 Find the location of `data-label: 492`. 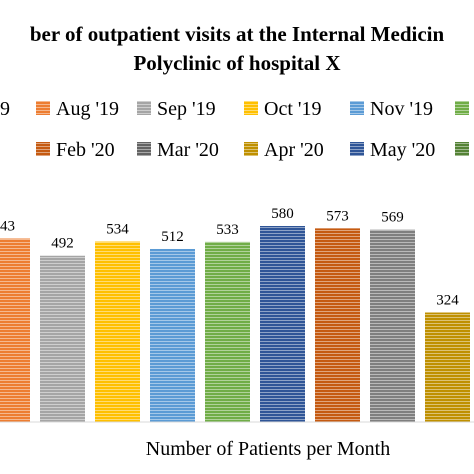

data-label: 492 is located at coordinates (62, 244).